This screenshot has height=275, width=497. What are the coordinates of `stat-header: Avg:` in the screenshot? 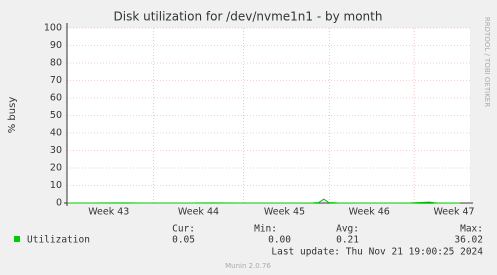 It's located at (347, 229).